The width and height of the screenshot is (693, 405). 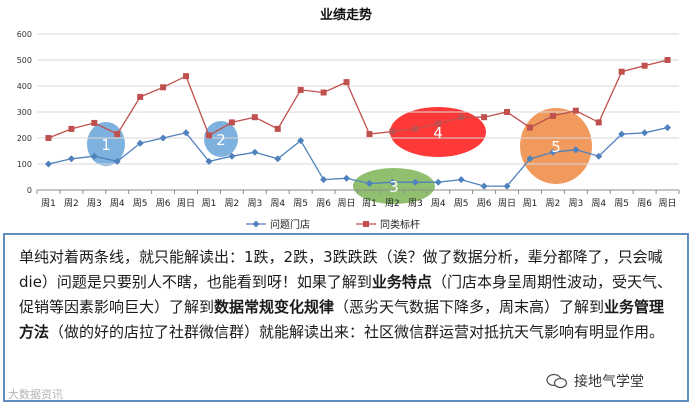 I want to click on highlight-label-5: 5, so click(x=556, y=147).